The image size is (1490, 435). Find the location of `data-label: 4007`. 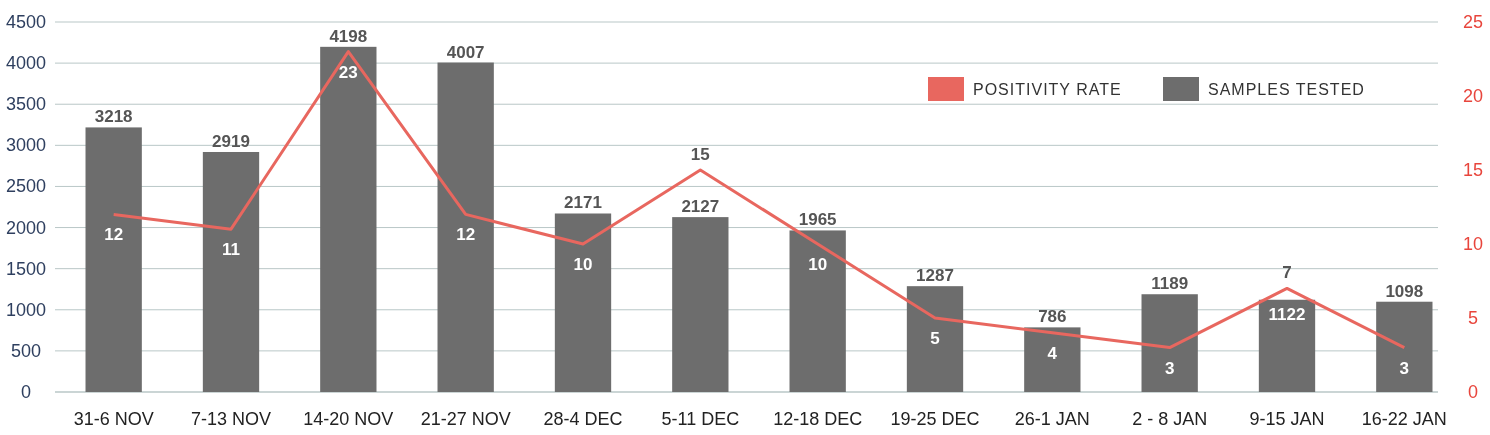

data-label: 4007 is located at coordinates (465, 52).